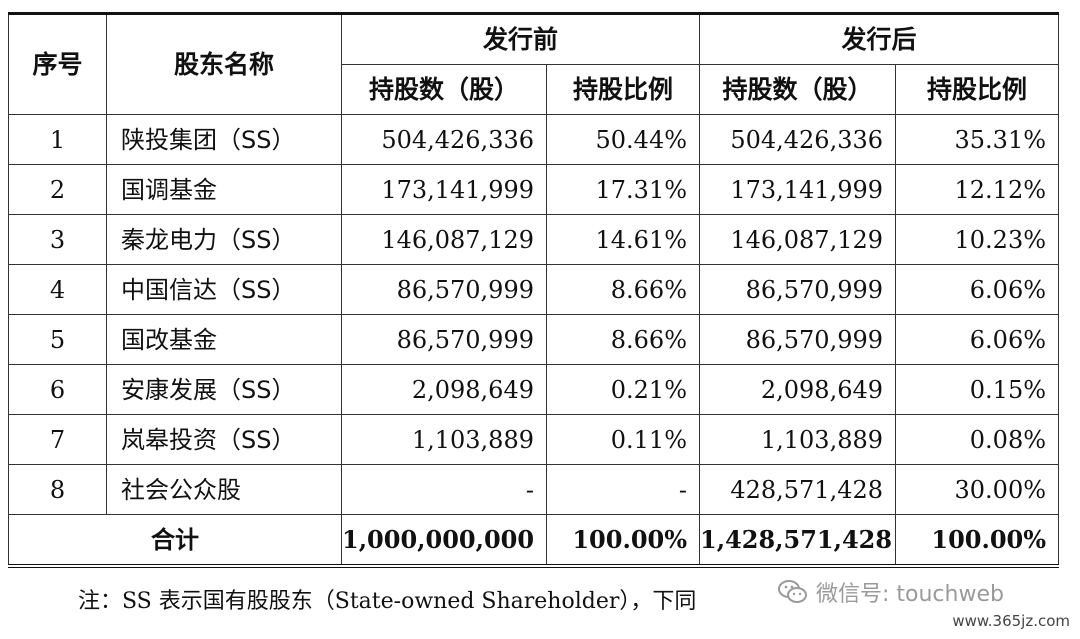  I want to click on header-before-shares: 持股数（股）, so click(444, 89).